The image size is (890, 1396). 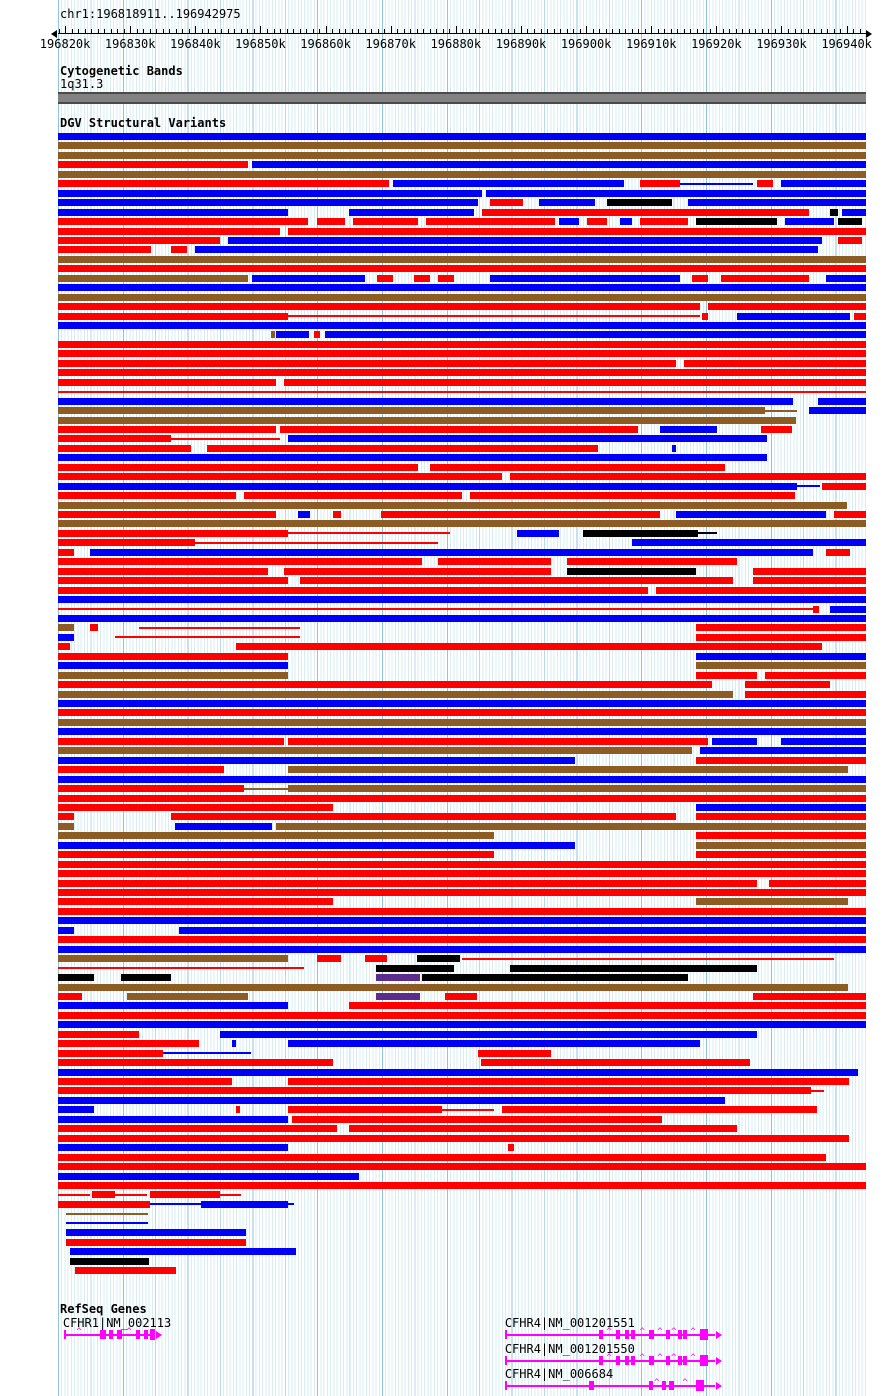 What do you see at coordinates (609, 1386) in the screenshot?
I see `gene-model-baseline` at bounding box center [609, 1386].